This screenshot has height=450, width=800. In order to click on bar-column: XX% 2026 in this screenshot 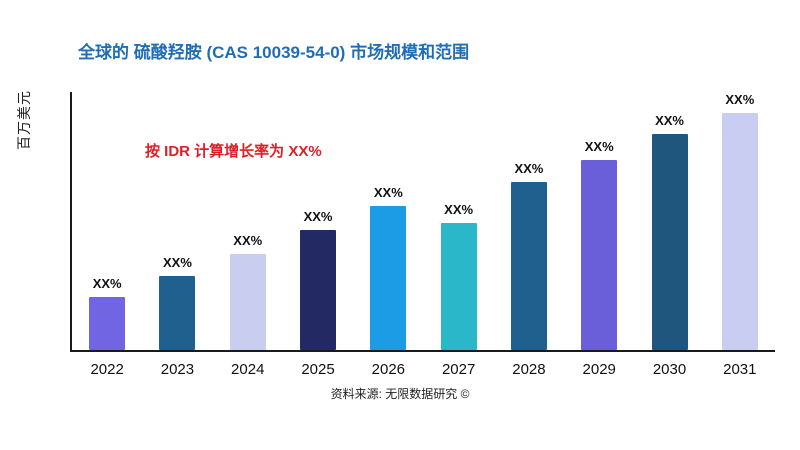, I will do `click(388, 235)`.